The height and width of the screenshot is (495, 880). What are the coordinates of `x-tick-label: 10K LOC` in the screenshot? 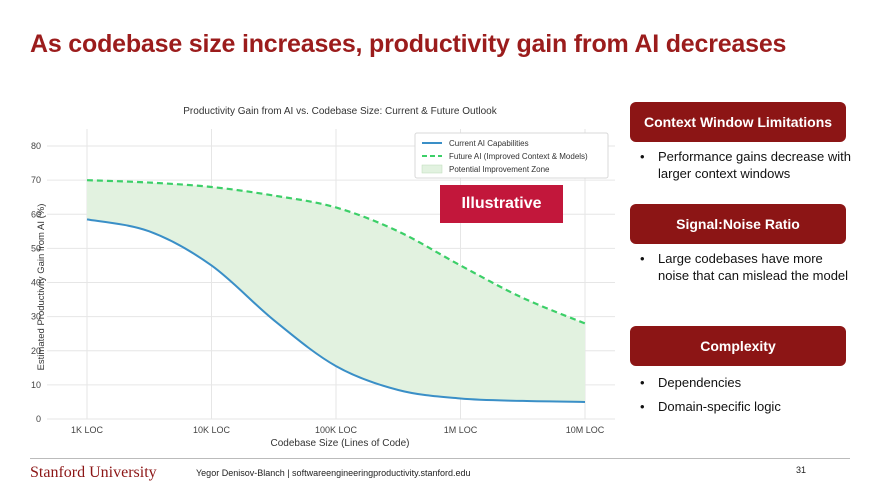 It's located at (212, 430).